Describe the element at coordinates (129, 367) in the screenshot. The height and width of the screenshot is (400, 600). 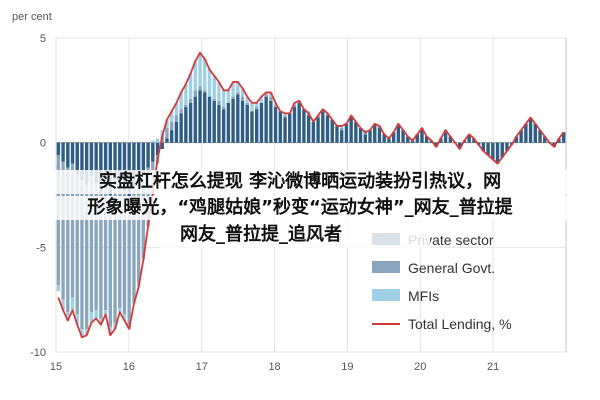
I see `x-tick-label: 16` at that location.